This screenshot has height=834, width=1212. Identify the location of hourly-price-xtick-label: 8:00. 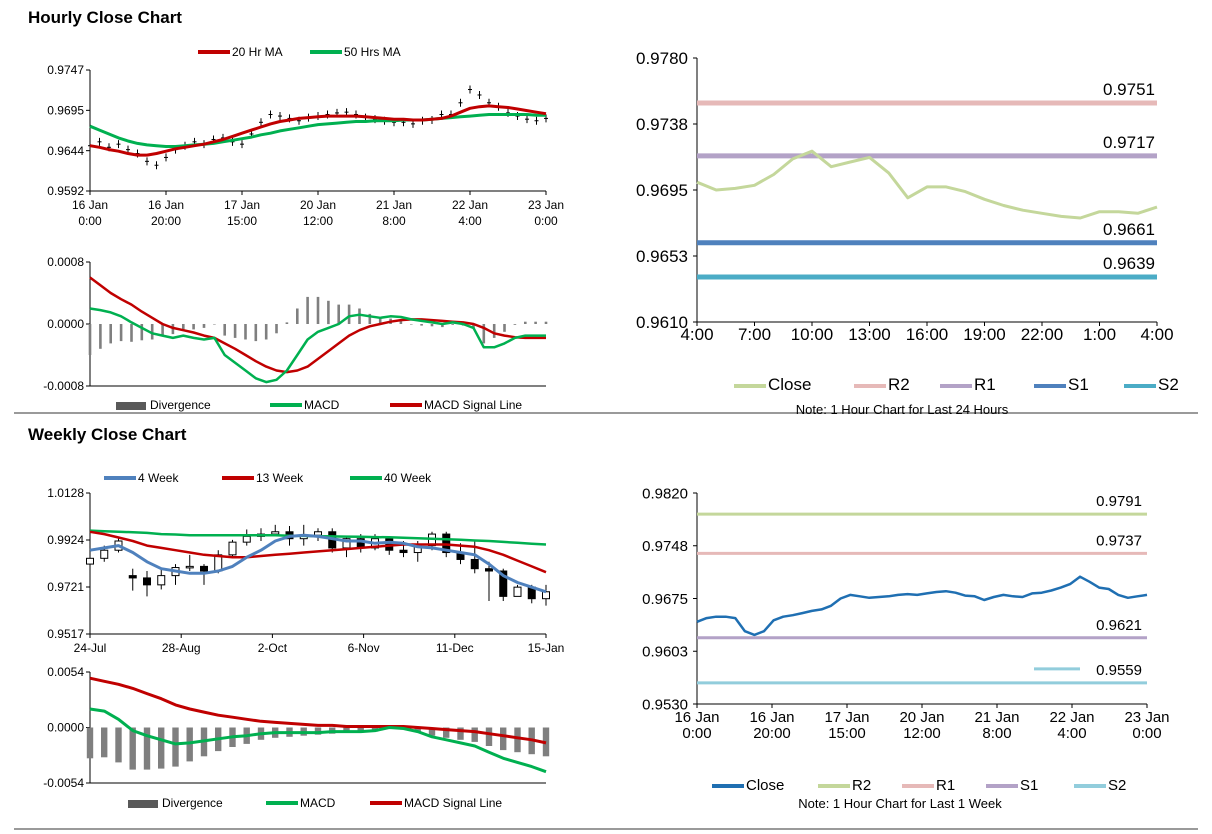
(394, 221).